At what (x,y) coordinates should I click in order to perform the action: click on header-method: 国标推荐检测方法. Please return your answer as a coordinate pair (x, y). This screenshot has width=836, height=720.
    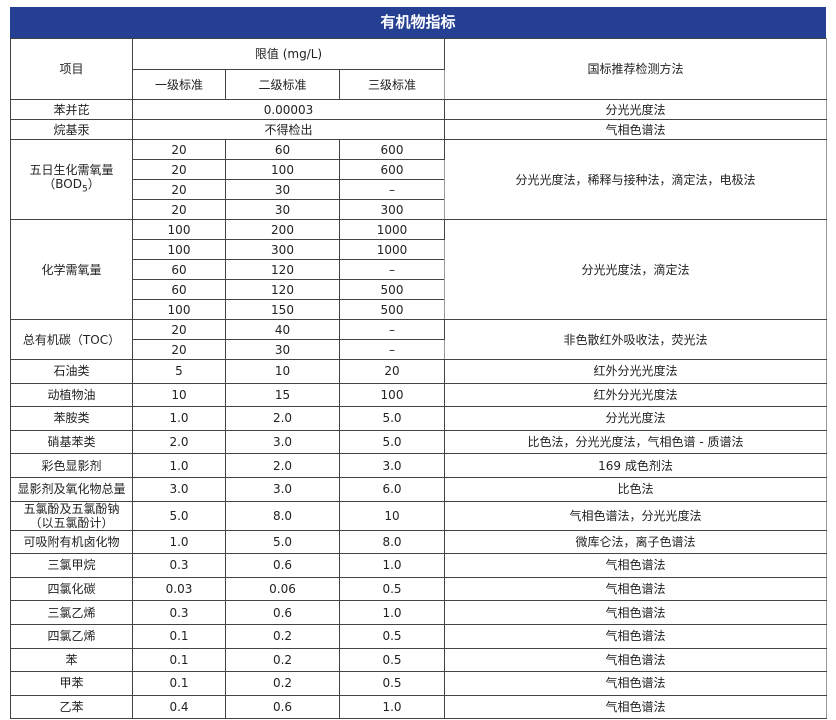
    Looking at the image, I should click on (636, 69).